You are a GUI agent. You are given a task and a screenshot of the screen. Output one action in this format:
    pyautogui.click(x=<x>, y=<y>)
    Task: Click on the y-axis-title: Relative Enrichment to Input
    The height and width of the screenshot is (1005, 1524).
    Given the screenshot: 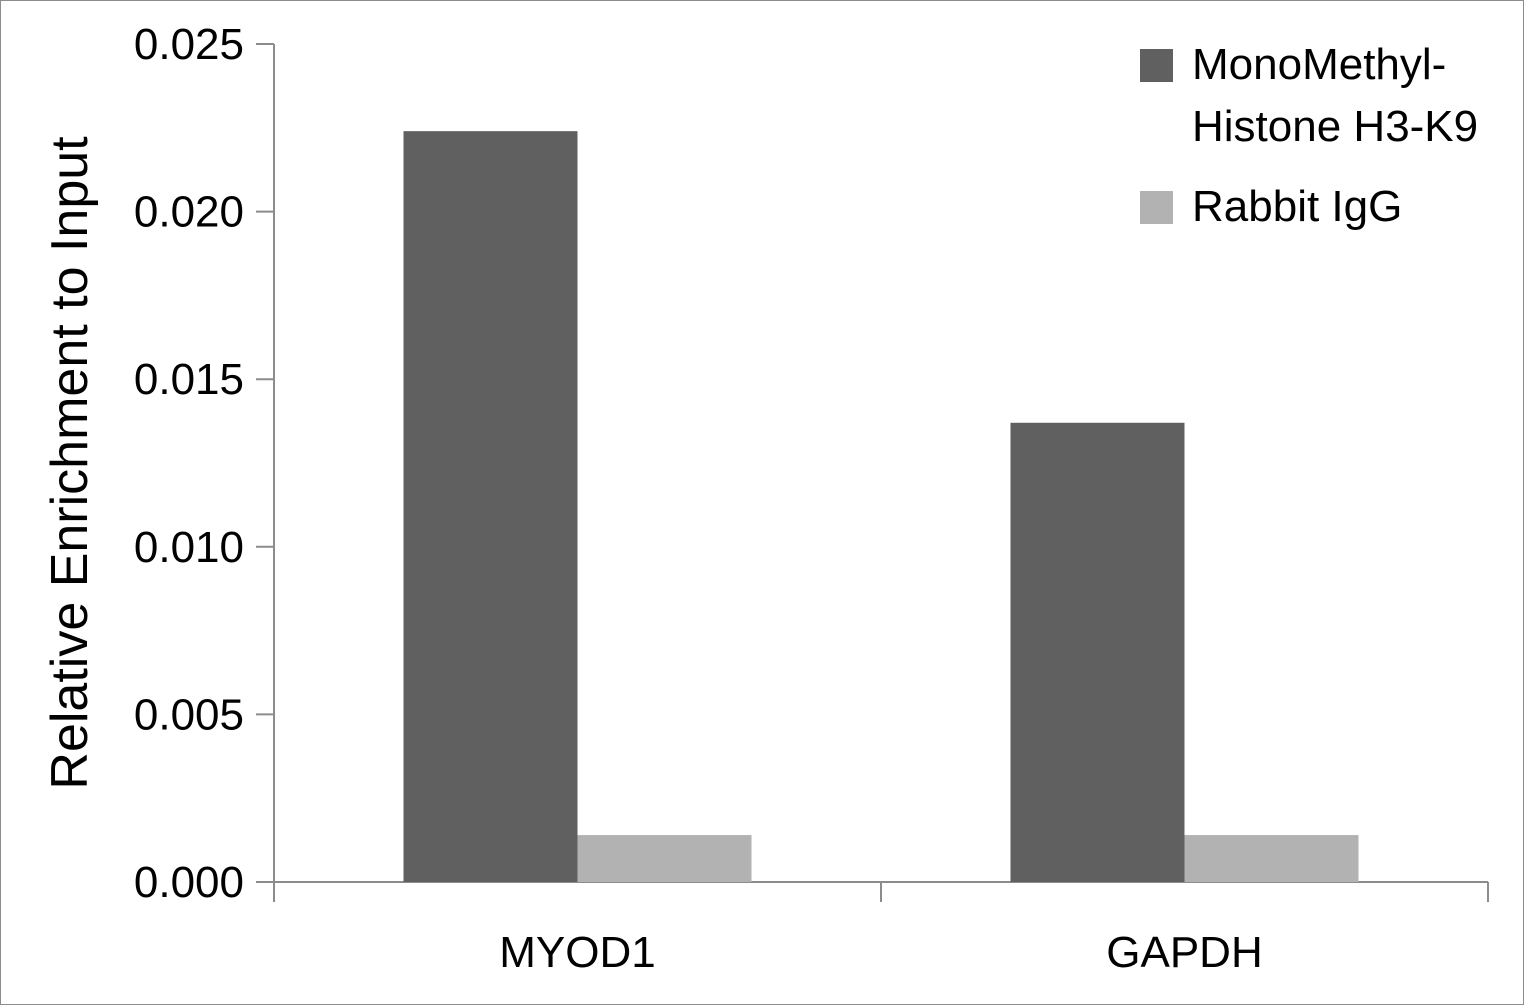 What is the action you would take?
    pyautogui.click(x=70, y=463)
    